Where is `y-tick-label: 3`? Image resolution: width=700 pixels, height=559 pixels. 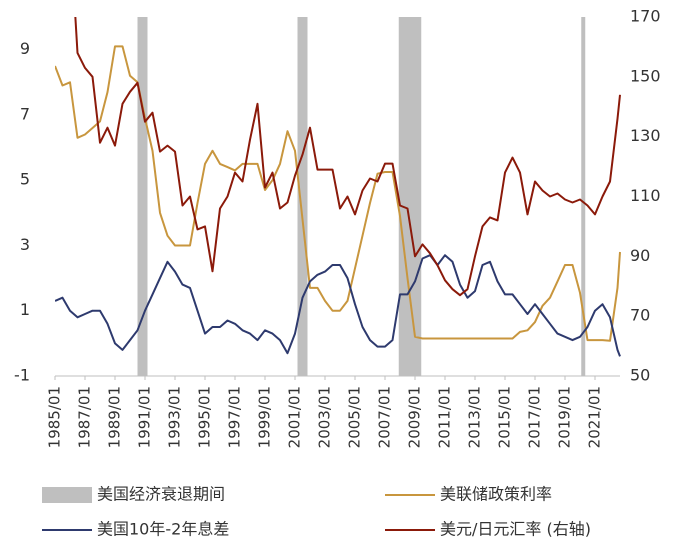 y-tick-label: 3 is located at coordinates (25, 244).